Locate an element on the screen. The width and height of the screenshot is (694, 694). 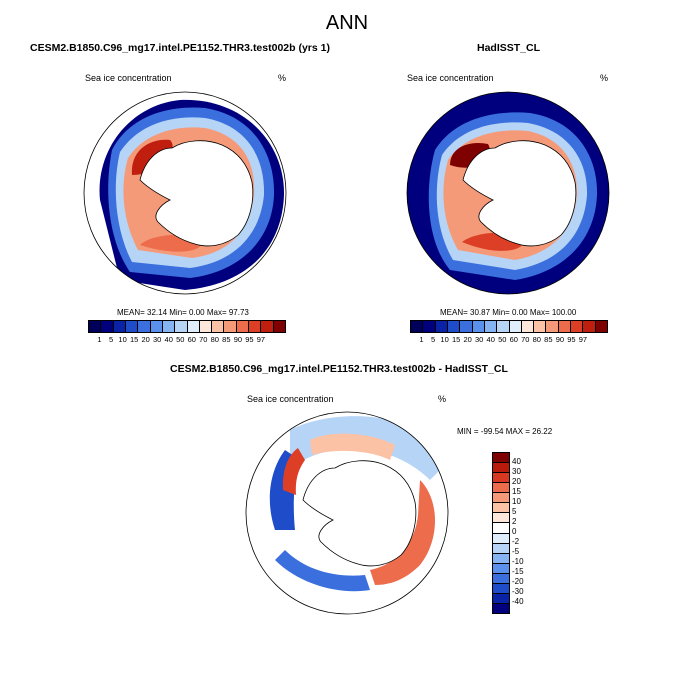
colorbar-tick-label: -15 is located at coordinates (518, 571).